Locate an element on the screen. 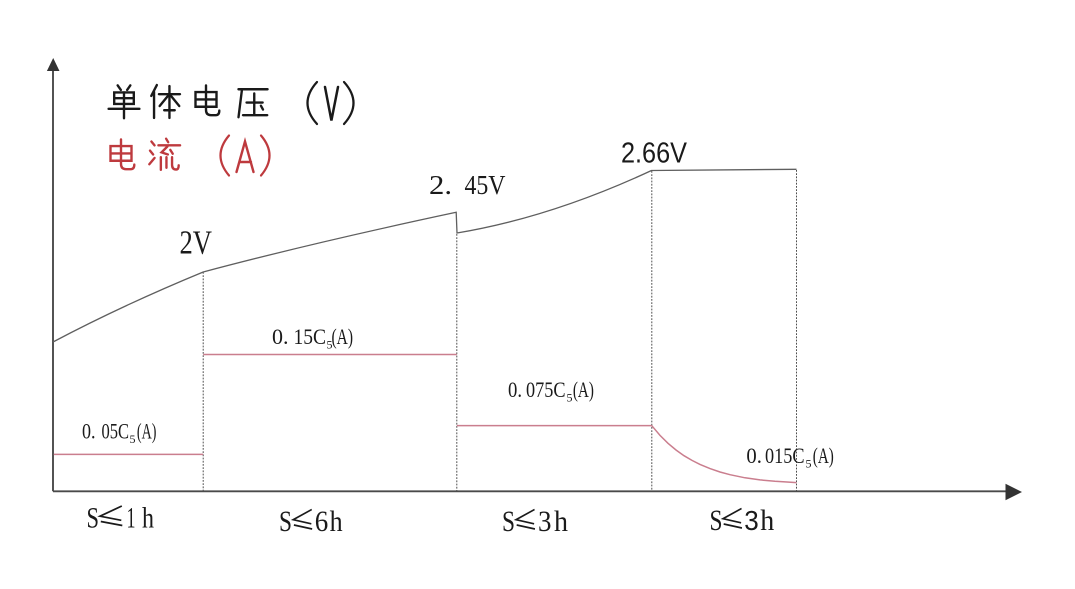 Image resolution: width=1075 pixels, height=589 pixels. svg-text: 45V is located at coordinates (485, 185).